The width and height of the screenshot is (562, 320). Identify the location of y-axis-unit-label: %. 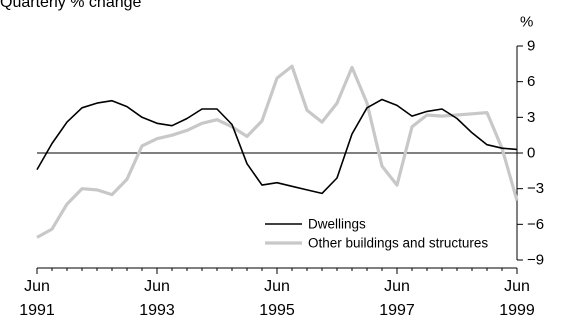
(526, 22).